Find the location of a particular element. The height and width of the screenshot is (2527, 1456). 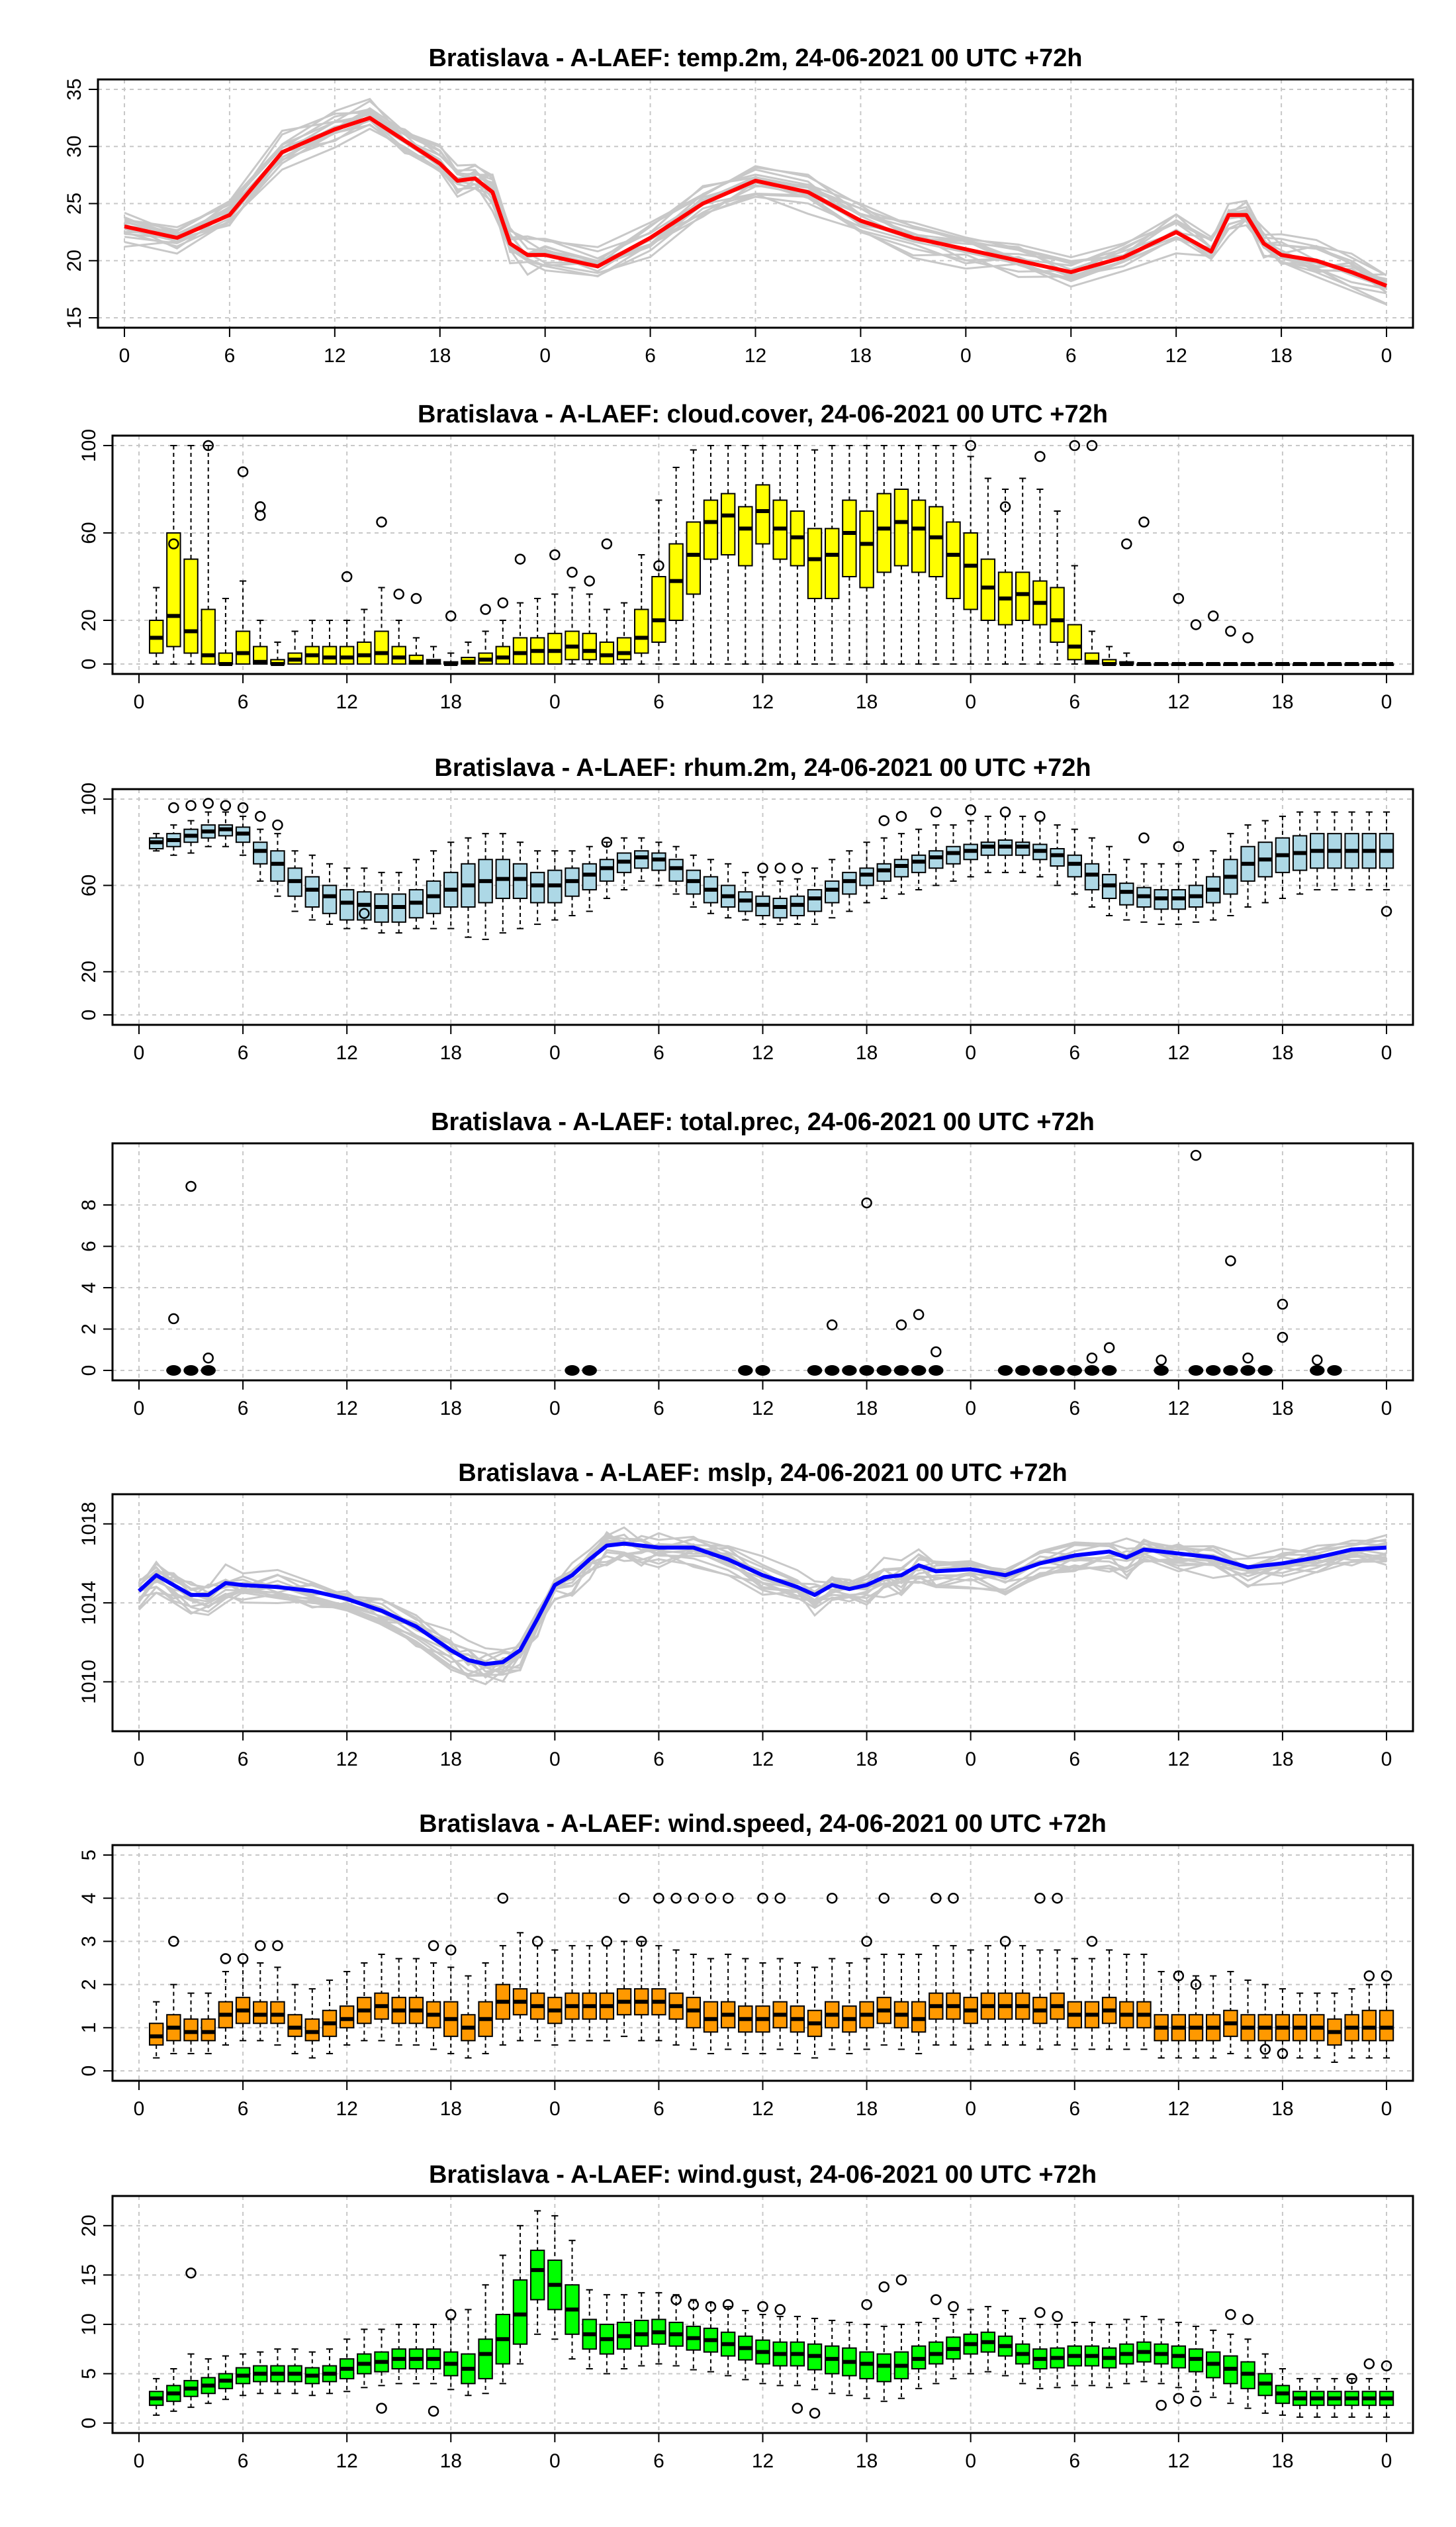

boxes is located at coordinates (771, 1998).